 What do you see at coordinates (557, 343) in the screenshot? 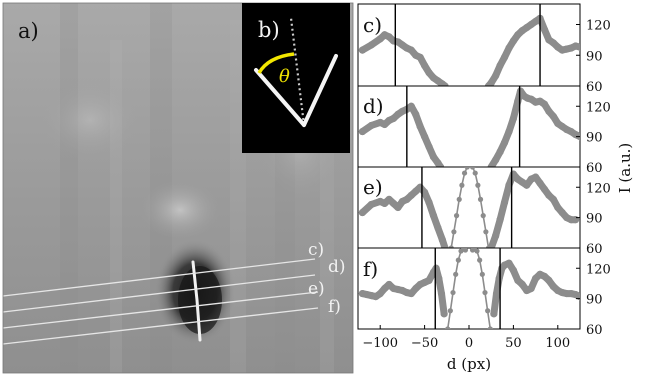
I see `x-tick-label: 100` at bounding box center [557, 343].